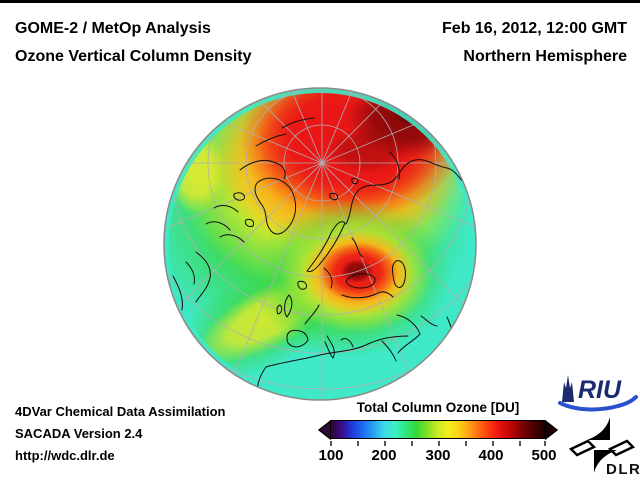 The image size is (640, 480). Describe the element at coordinates (551, 430) in the screenshot. I see `colorbar-right-arrow-icon` at that location.